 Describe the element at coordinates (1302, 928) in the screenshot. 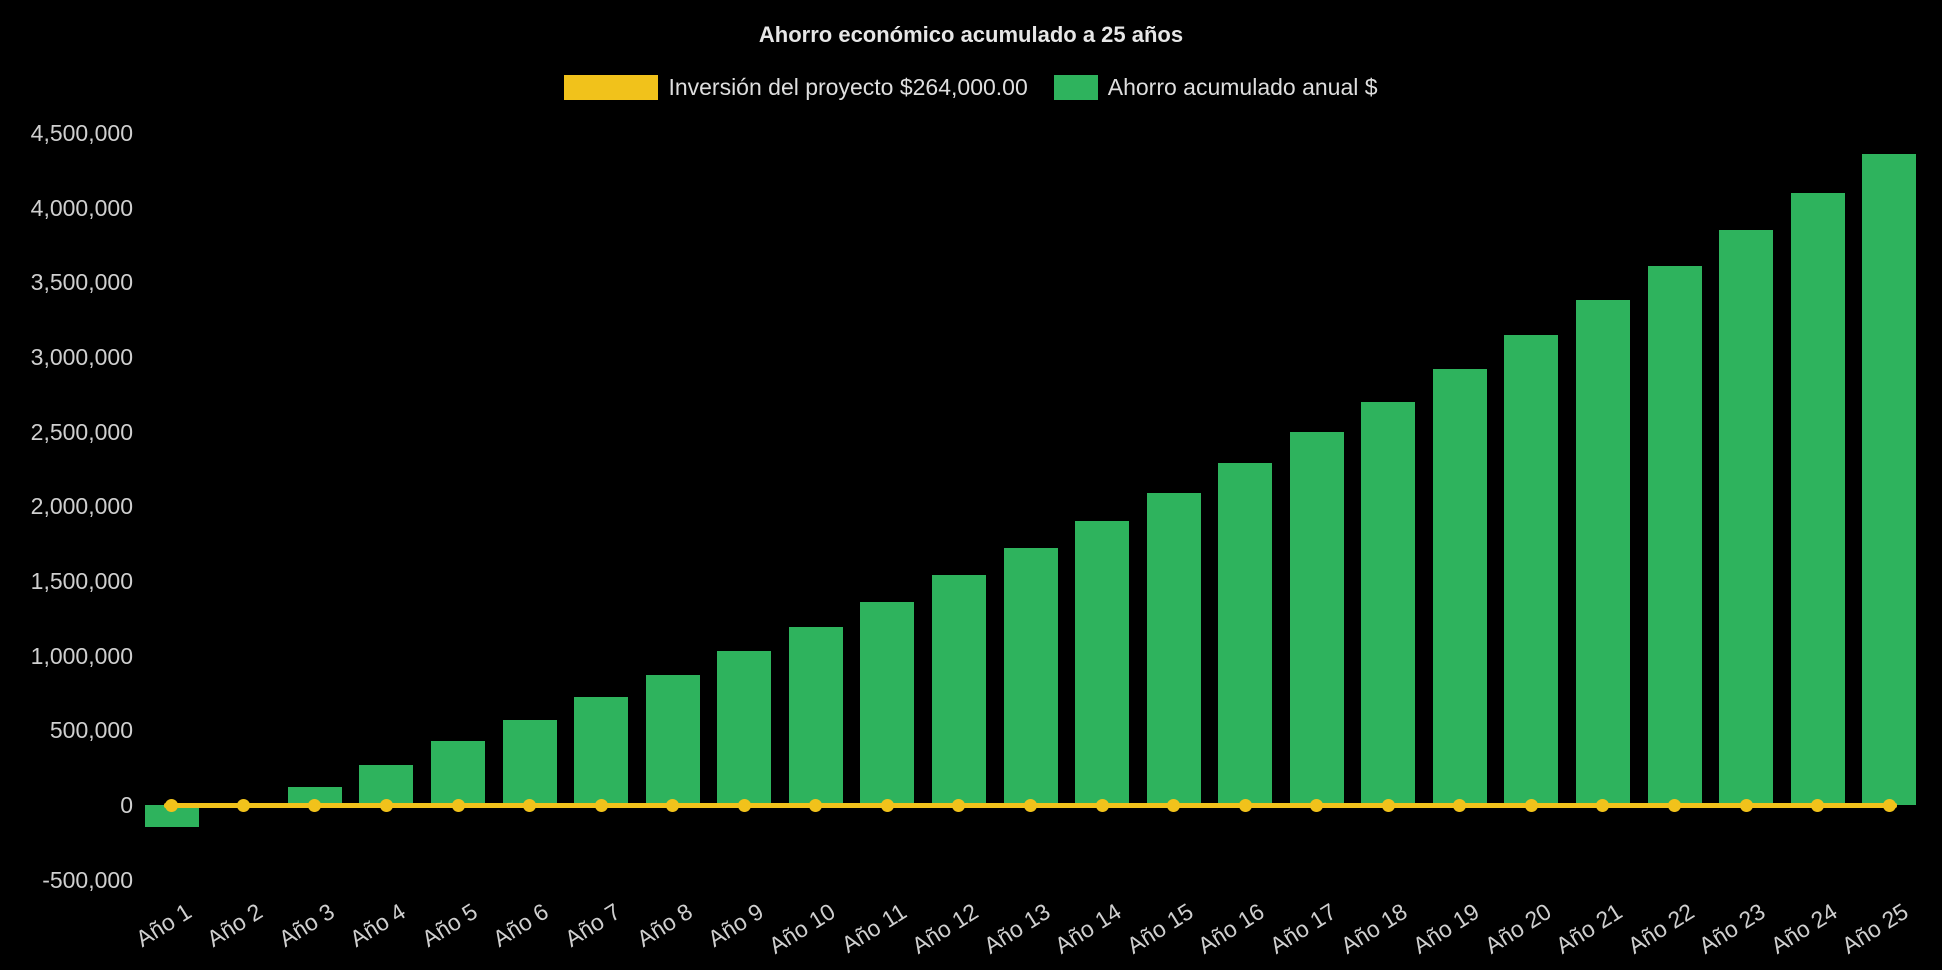

I see `x-axis-tick-label: Año 17` at that location.